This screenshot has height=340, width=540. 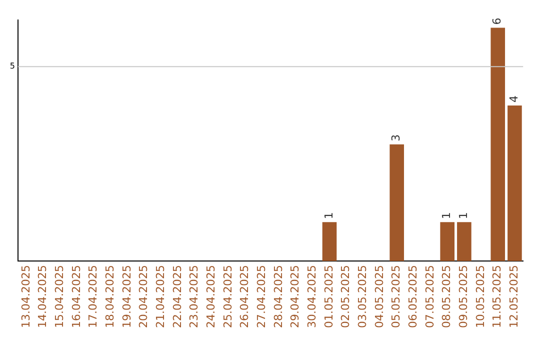 What do you see at coordinates (177, 296) in the screenshot?
I see `x-tick-label: 22.04.2025` at bounding box center [177, 296].